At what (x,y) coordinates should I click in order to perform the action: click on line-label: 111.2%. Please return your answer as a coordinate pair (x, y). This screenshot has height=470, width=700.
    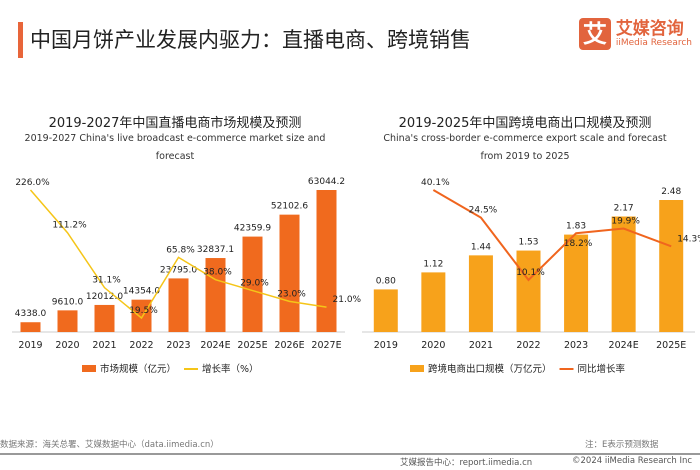
    Looking at the image, I should click on (69, 226).